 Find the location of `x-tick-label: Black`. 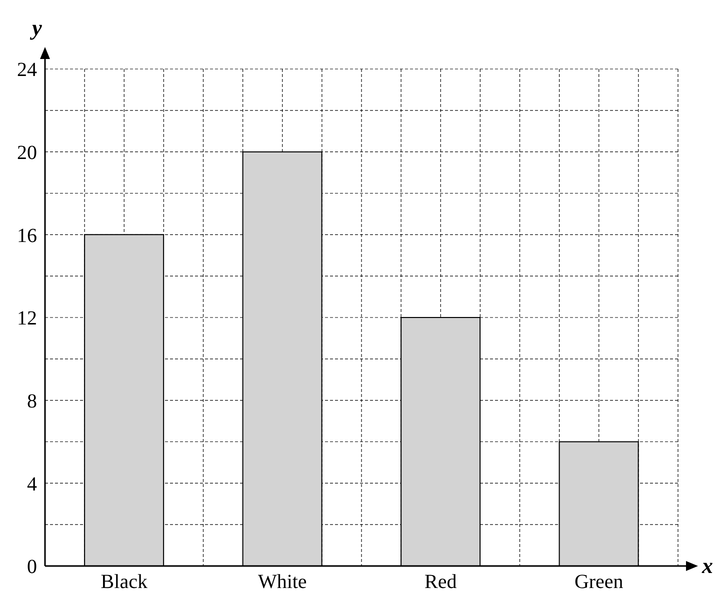

x-tick-label: Black is located at coordinates (124, 582).